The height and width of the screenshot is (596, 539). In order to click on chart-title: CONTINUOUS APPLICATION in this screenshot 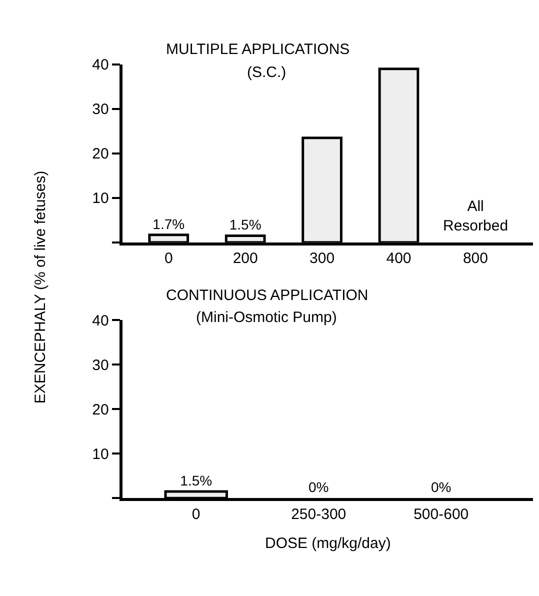, I will do `click(267, 295)`.